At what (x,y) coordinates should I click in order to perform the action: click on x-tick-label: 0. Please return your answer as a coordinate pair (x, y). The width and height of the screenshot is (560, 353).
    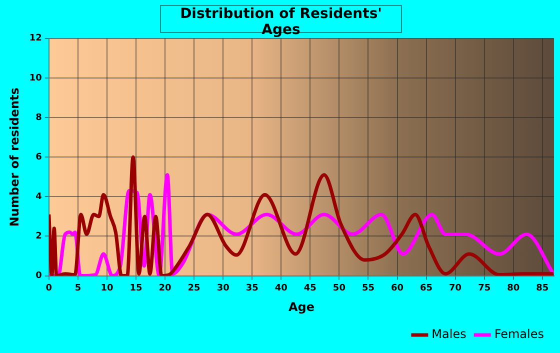
    Looking at the image, I should click on (49, 289).